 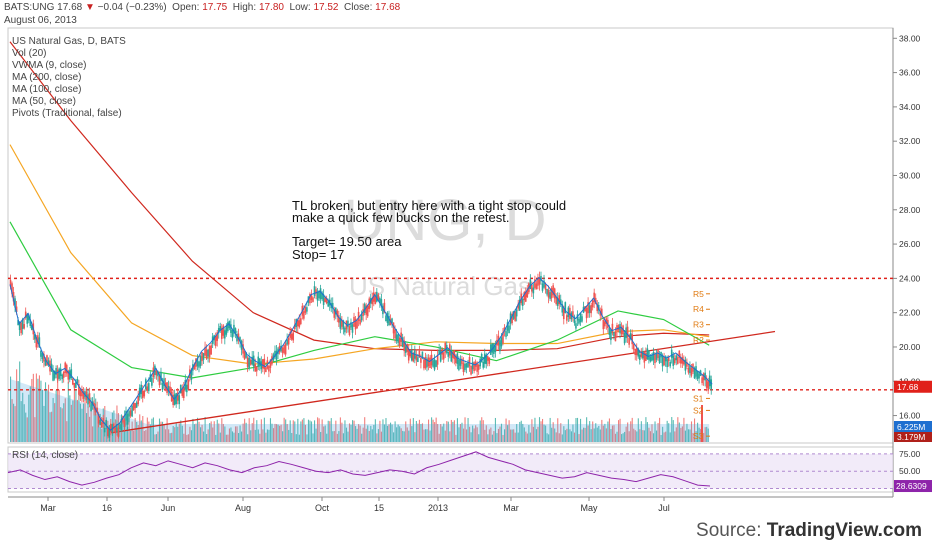 What do you see at coordinates (186, 7) in the screenshot?
I see `open-label: Open:` at bounding box center [186, 7].